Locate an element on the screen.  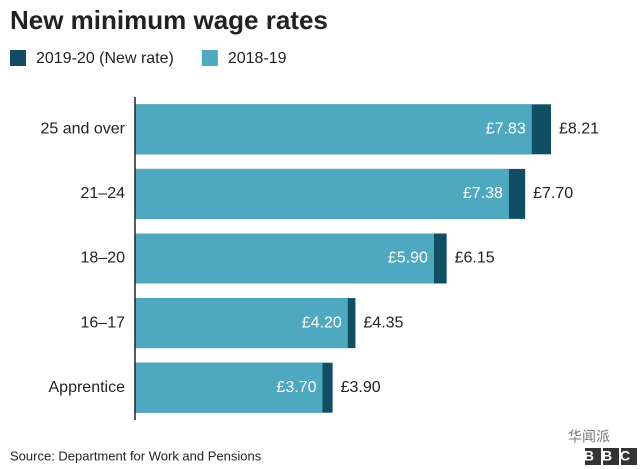
value-label: £7.83 is located at coordinates (506, 129).